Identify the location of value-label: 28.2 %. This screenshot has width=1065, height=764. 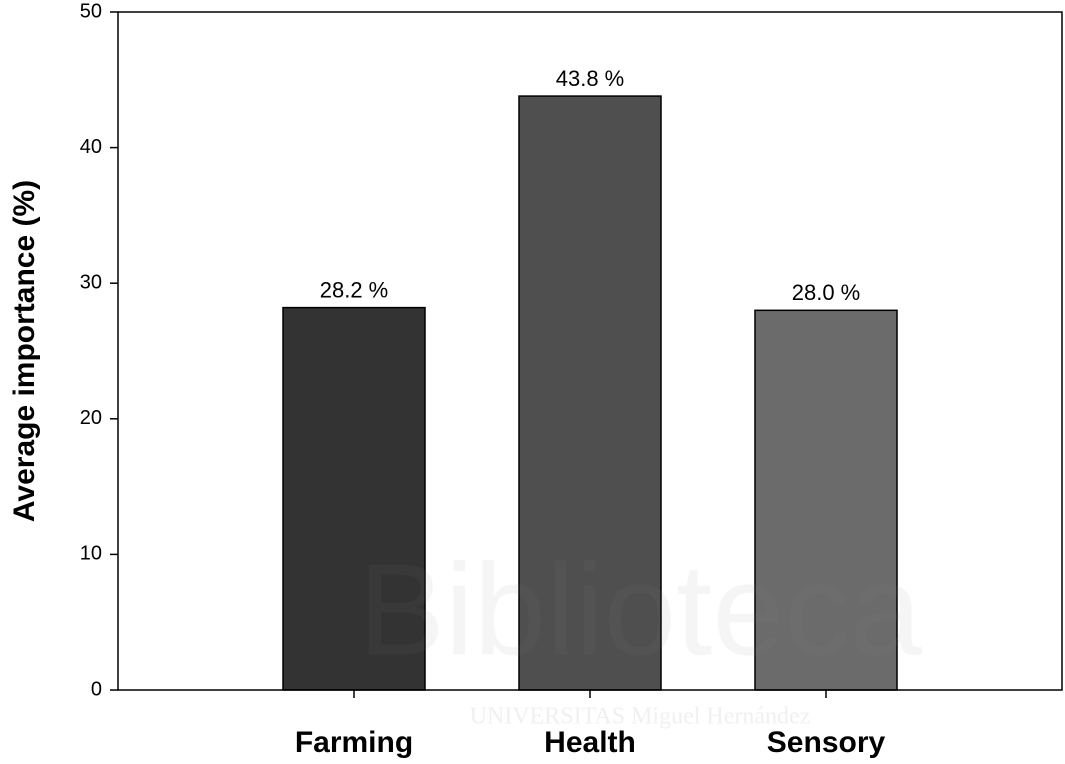
(354, 289).